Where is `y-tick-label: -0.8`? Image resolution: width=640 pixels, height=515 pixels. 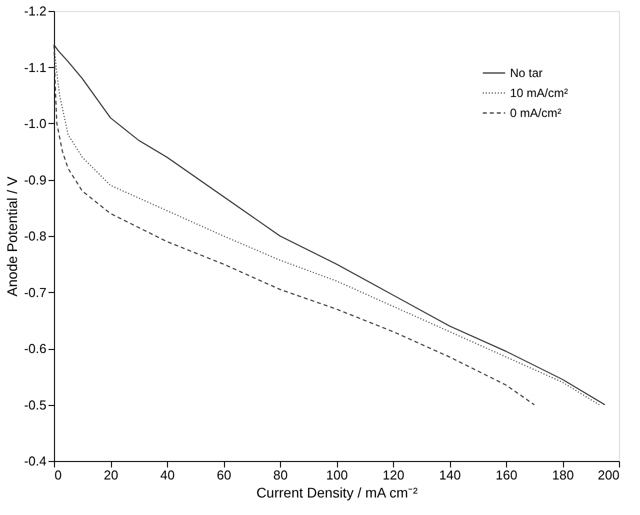
y-tick-label: -0.8 is located at coordinates (35, 236).